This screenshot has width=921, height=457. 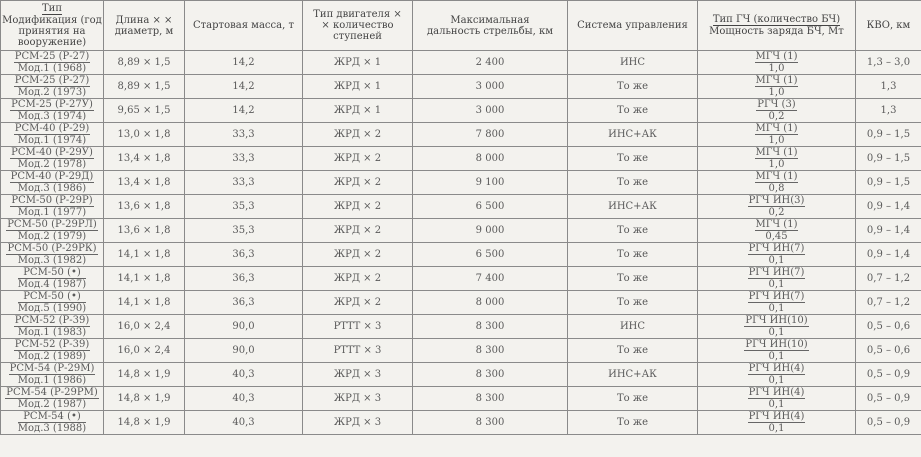 I want to click on cell-type-bottom: Мод.1 (1974), so click(x=52, y=140).